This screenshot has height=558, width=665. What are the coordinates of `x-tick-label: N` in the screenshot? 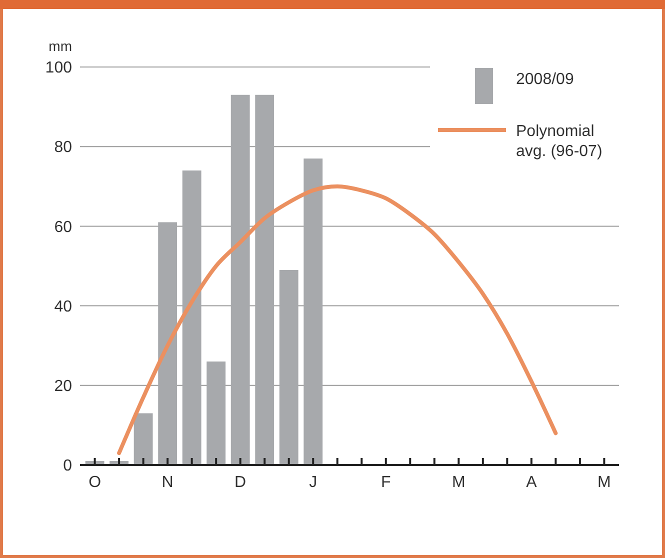 It's located at (168, 482).